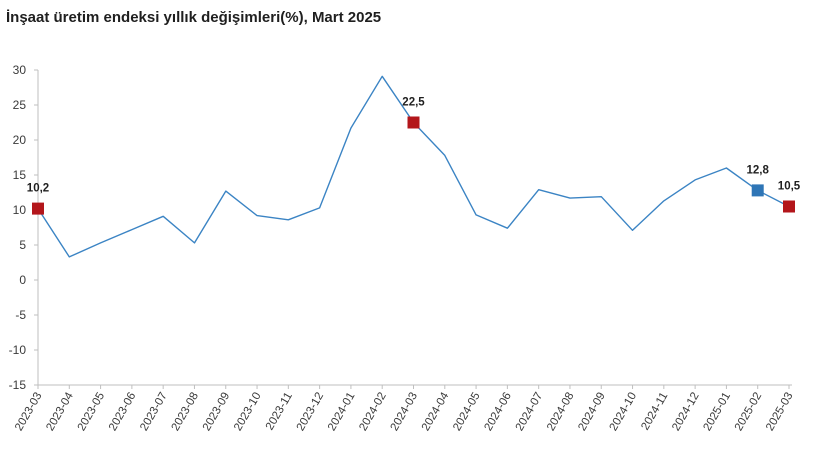 The height and width of the screenshot is (464, 820). Describe the element at coordinates (498, 412) in the screenshot. I see `x-tick-label: 2024-06` at that location.